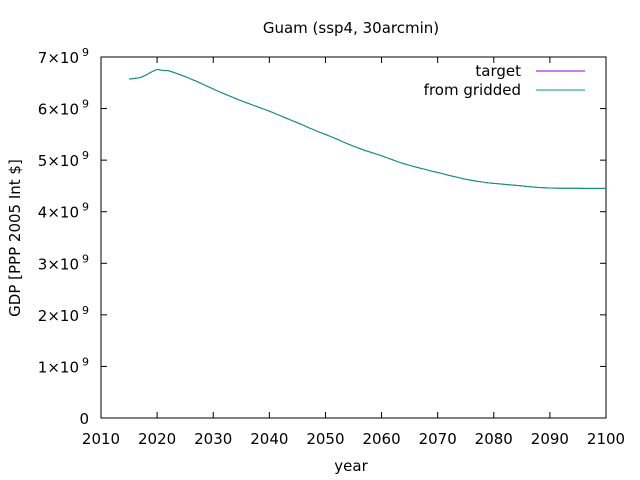 This screenshot has height=480, width=640. I want to click on y-tick-label: 5×10 9, so click(63, 159).